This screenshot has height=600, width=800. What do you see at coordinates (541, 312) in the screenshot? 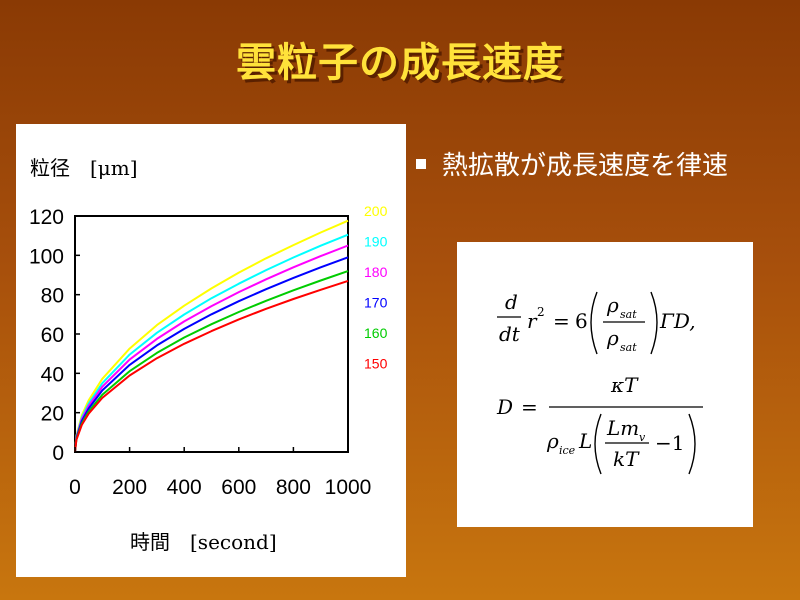
I see `eq1-r-exponent: 2` at bounding box center [541, 312].